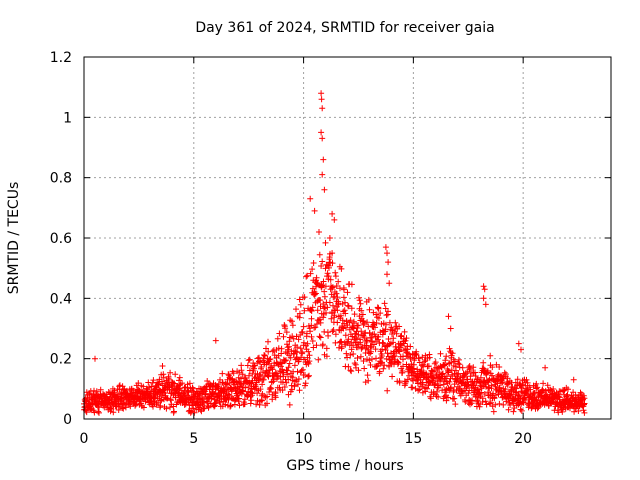 The width and height of the screenshot is (640, 480). I want to click on x-tick-label: 5, so click(193, 439).